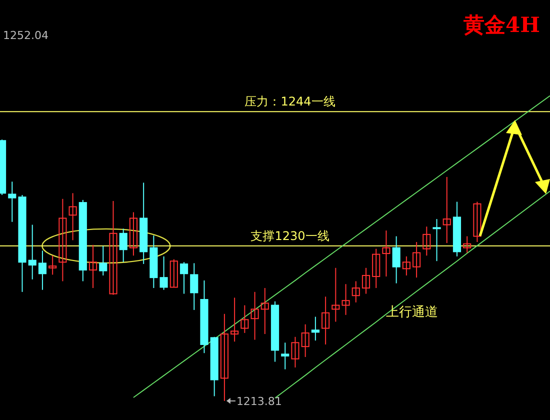 Image resolution: width=550 pixels, height=420 pixels. What do you see at coordinates (25, 35) in the screenshot?
I see `text: 1252.04` at bounding box center [25, 35].